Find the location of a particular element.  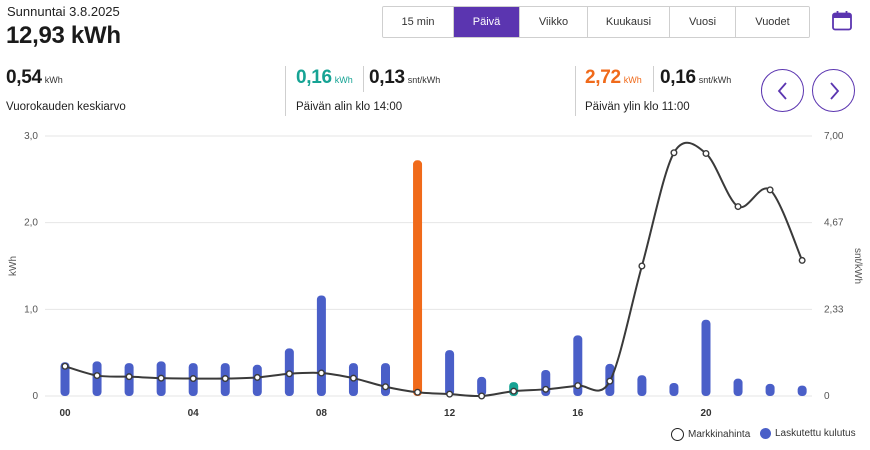

min-price-stat: 0,13 snt/kWh is located at coordinates (404, 78).